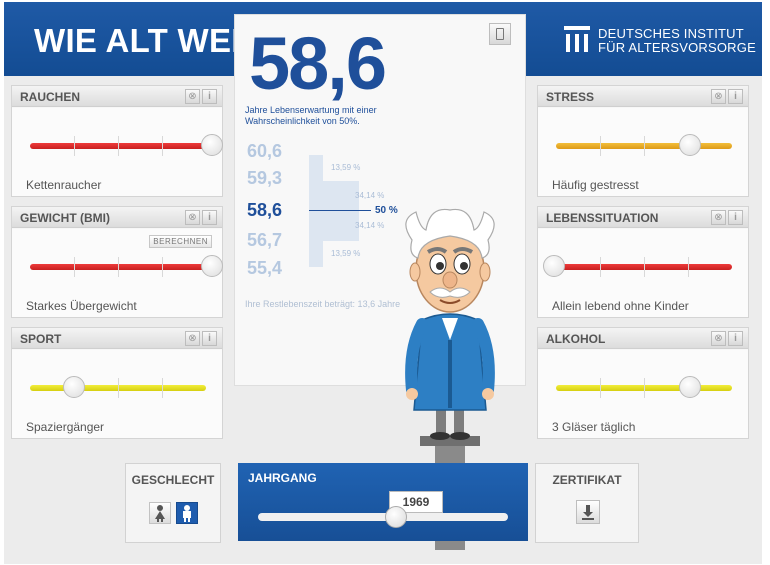 The height and width of the screenshot is (565, 770). I want to click on download-icon, so click(588, 512).